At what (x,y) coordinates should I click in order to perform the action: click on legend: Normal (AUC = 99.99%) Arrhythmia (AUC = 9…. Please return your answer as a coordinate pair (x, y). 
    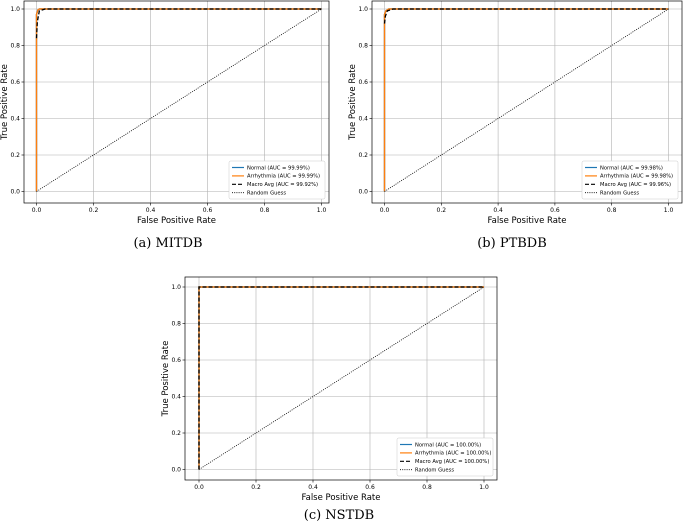
    Looking at the image, I should click on (277, 180).